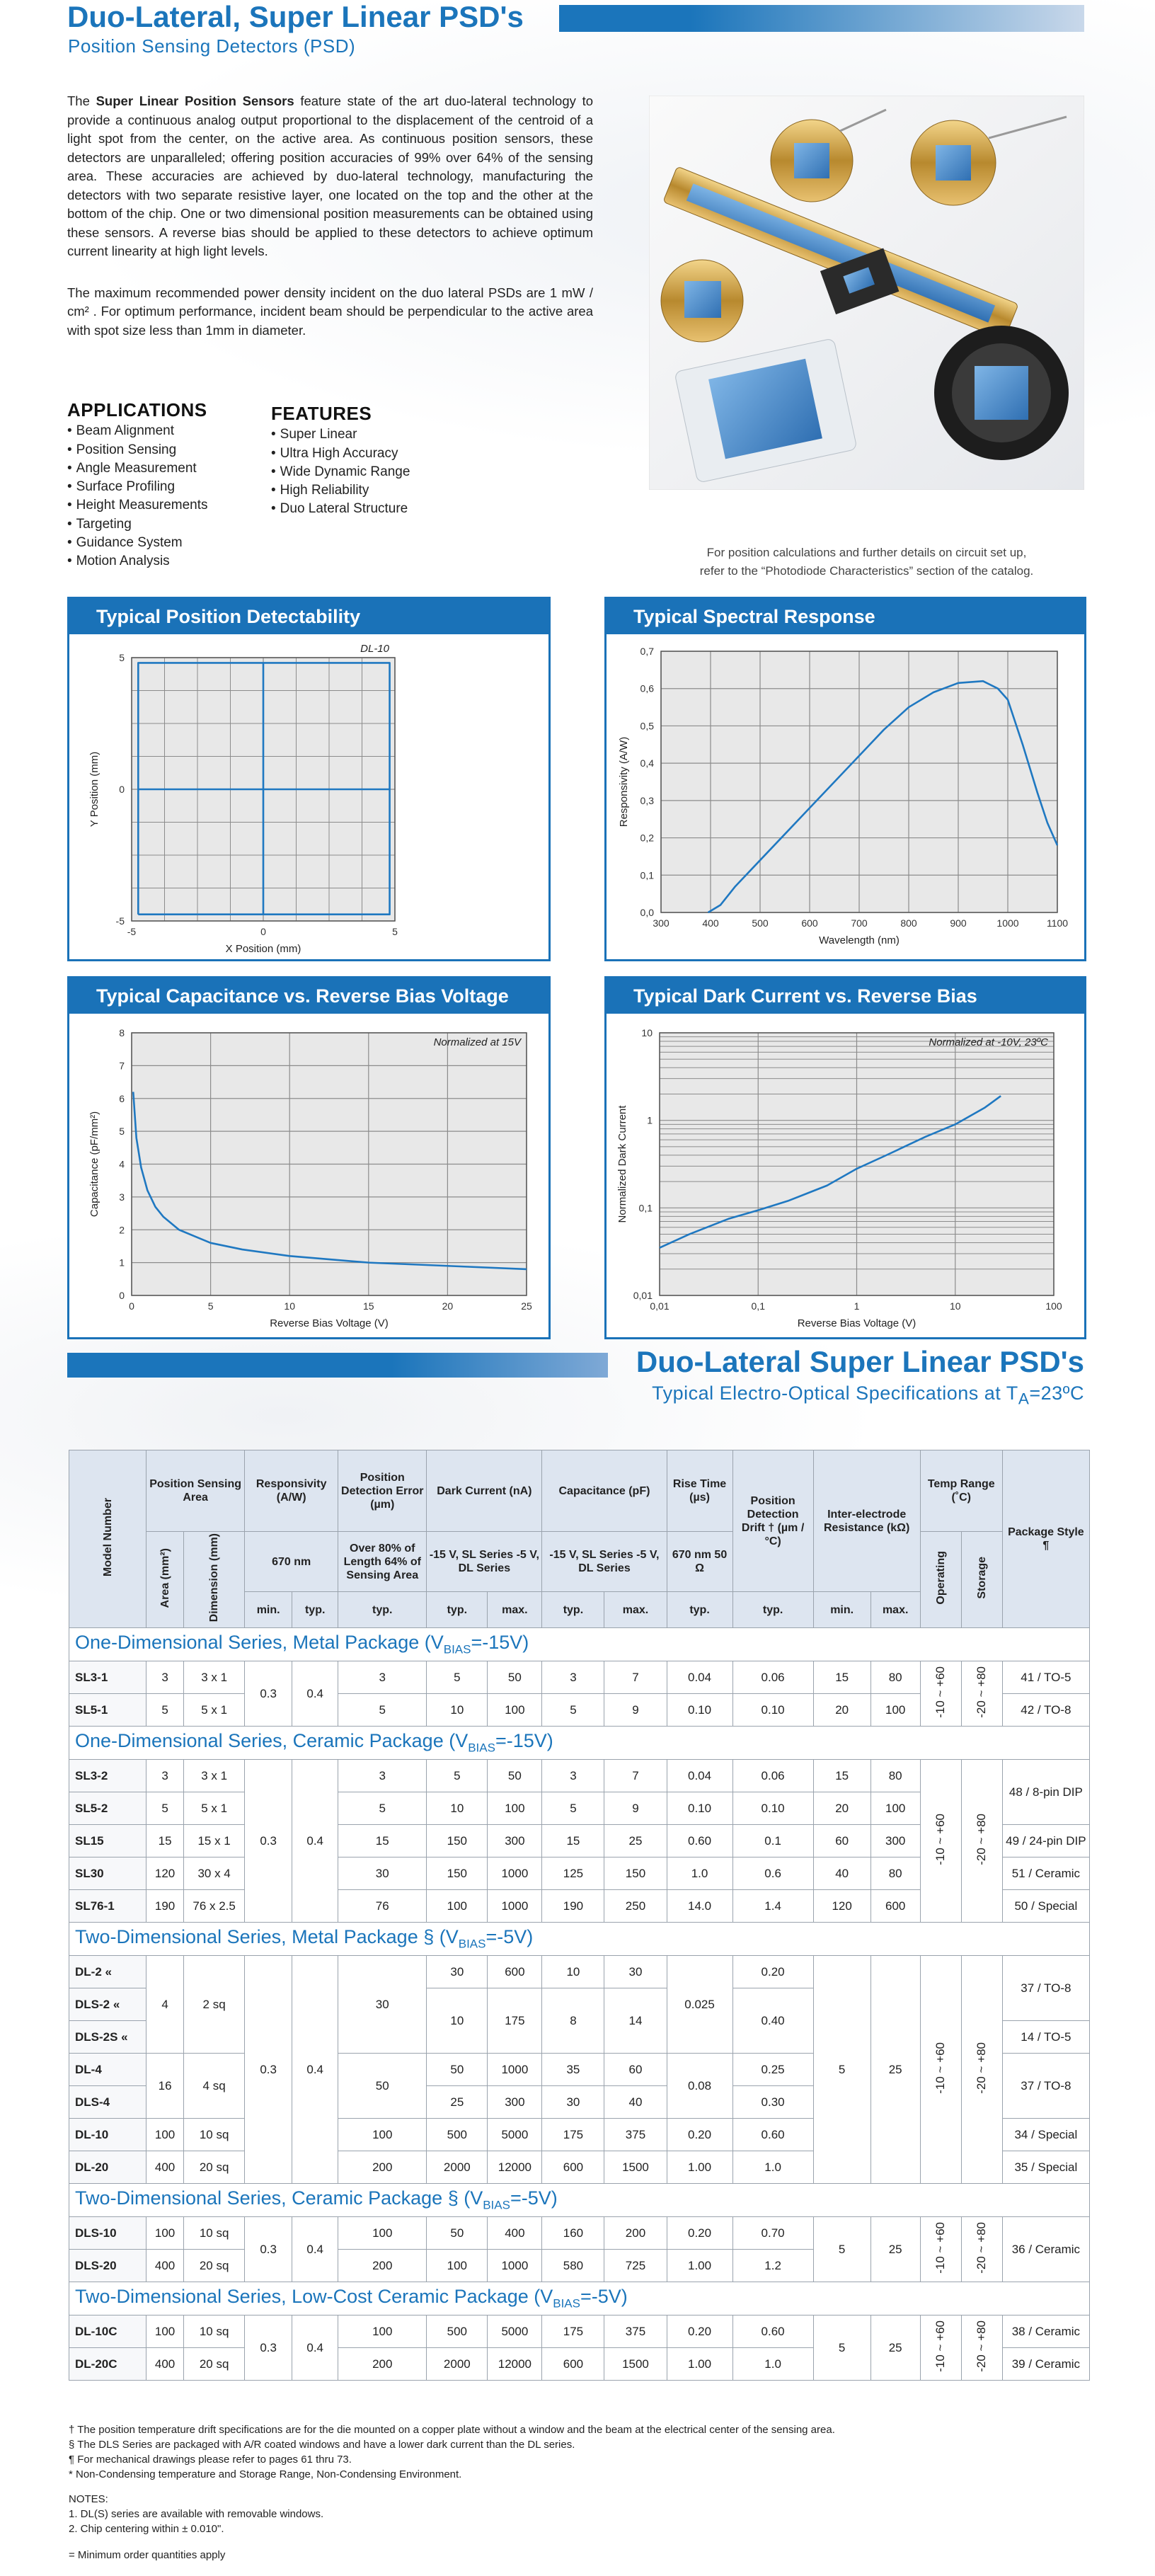 This screenshot has width=1155, height=2576. I want to click on model-cell: SL15, so click(108, 1840).